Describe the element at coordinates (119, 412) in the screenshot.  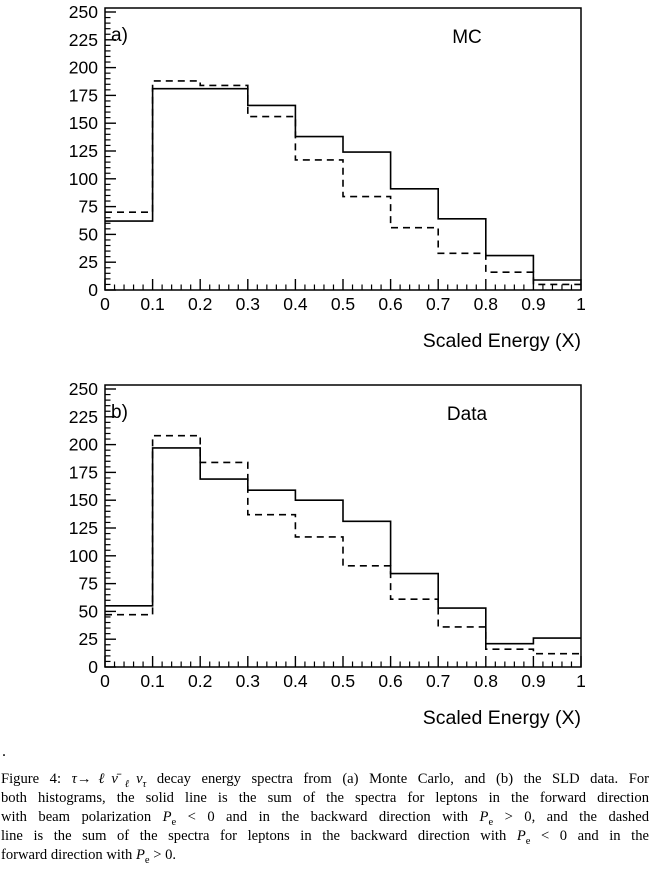
I see `panel-letter: b)` at that location.